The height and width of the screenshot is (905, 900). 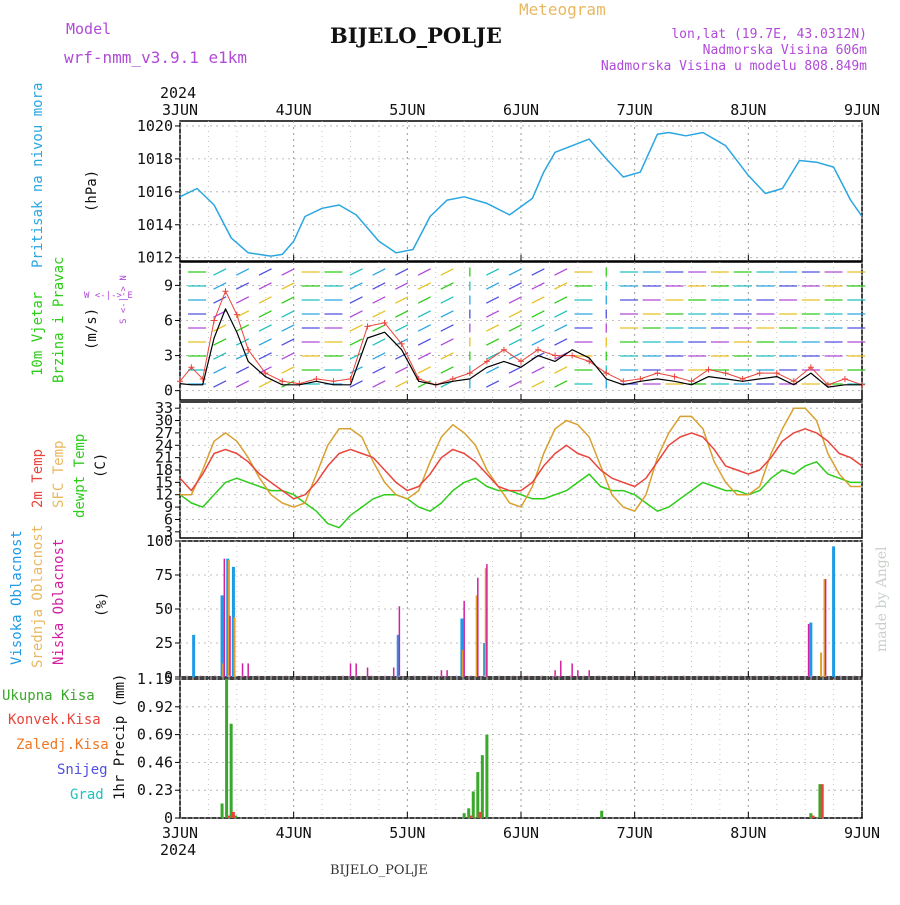 What do you see at coordinates (164, 458) in the screenshot?
I see `y-tick-label: 21` at bounding box center [164, 458].